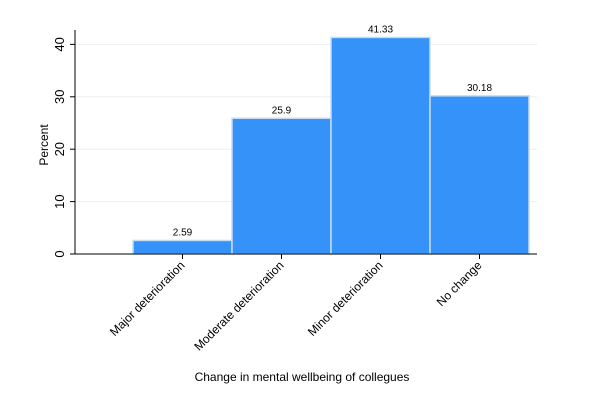 This screenshot has height=407, width=606. Describe the element at coordinates (59, 149) in the screenshot. I see `y-tick-label: 20` at that location.